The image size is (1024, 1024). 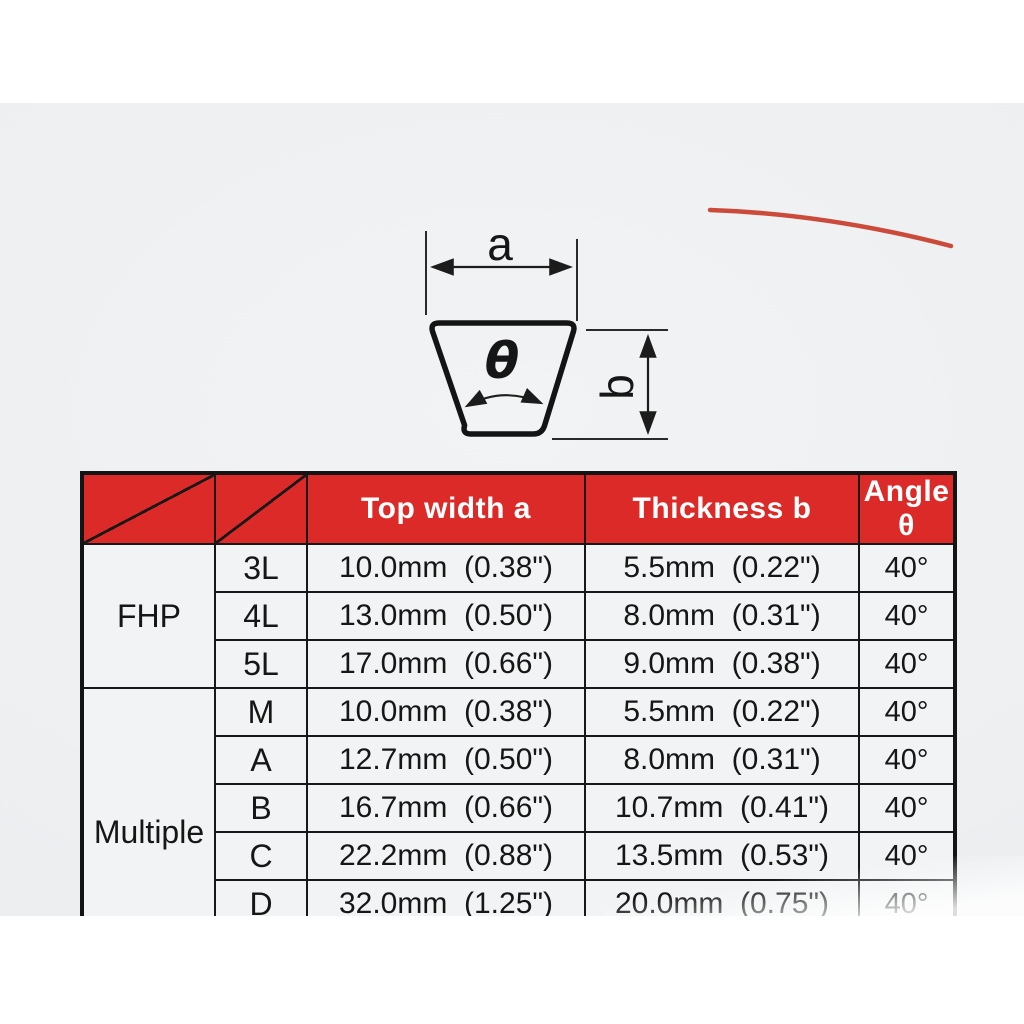 I want to click on cell-top-width: 16.7mm (0.66"), so click(x=446, y=808).